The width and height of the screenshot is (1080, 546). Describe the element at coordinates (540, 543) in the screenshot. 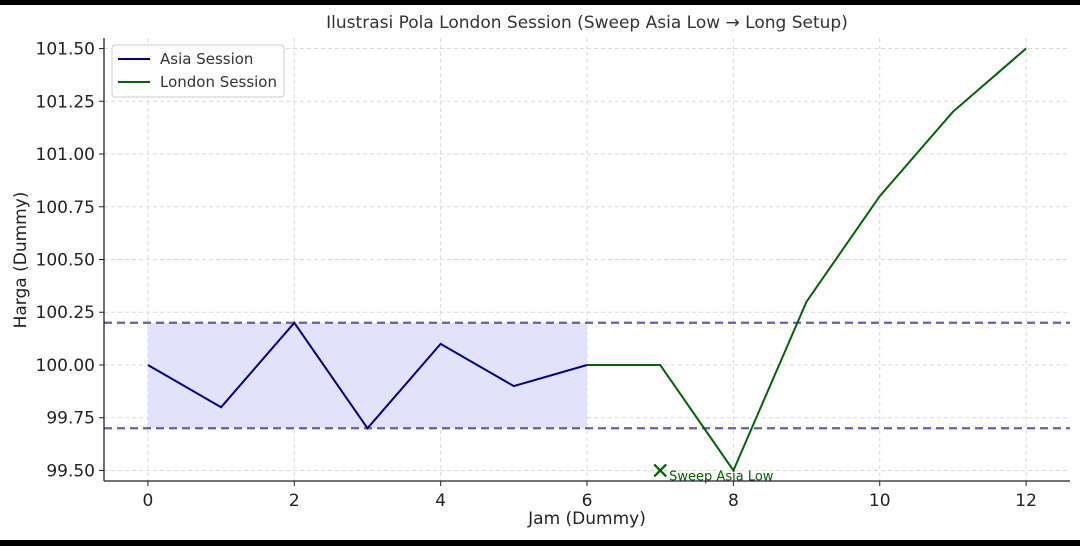

I see `bottom-border` at that location.